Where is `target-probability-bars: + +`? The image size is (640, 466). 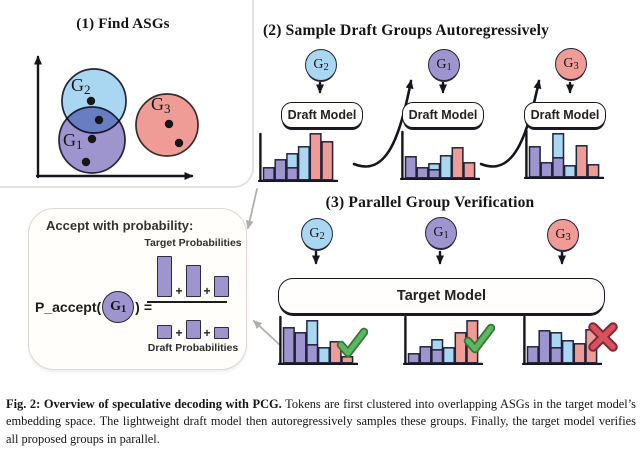
target-probability-bars: + + is located at coordinates (193, 277).